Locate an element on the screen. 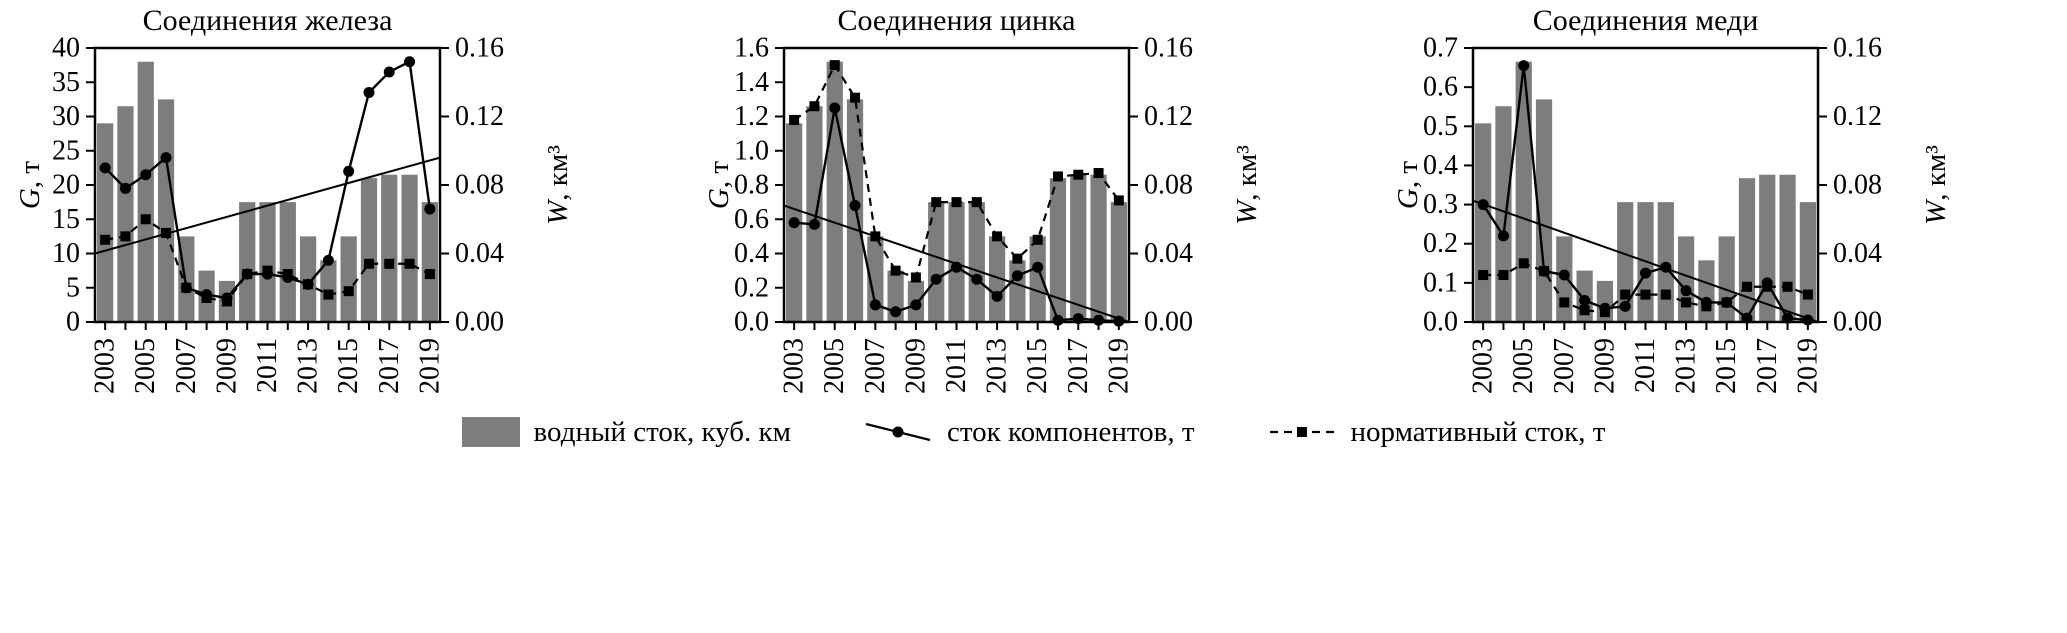  y-left-axis-label: G, т is located at coordinates (30, 185).